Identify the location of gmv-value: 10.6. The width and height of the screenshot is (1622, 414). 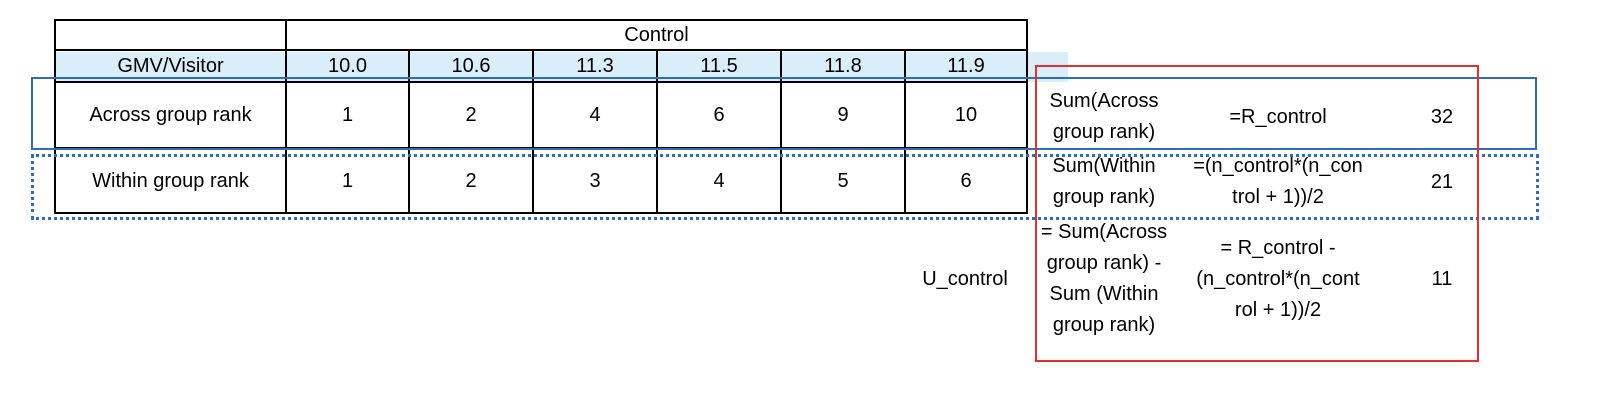
(471, 66).